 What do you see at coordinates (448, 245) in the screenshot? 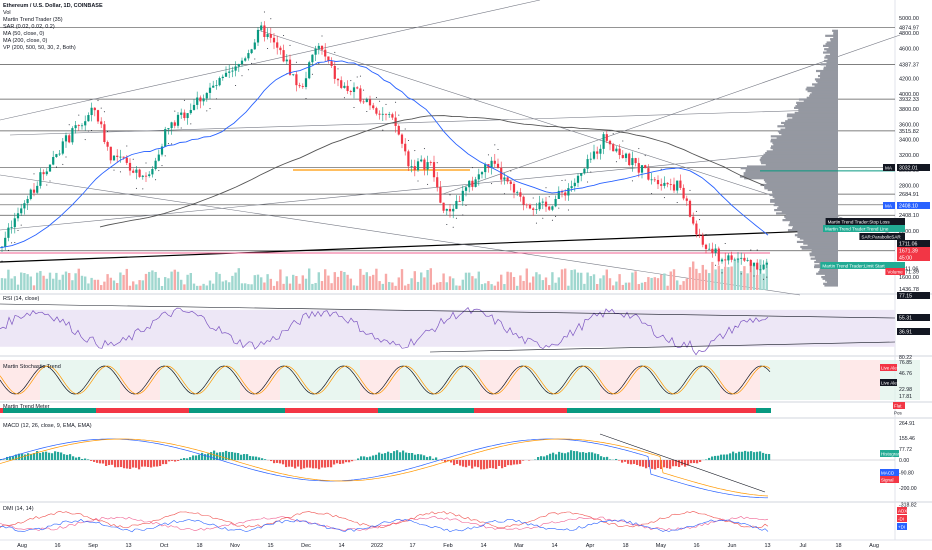
I see `trend-line` at bounding box center [448, 245].